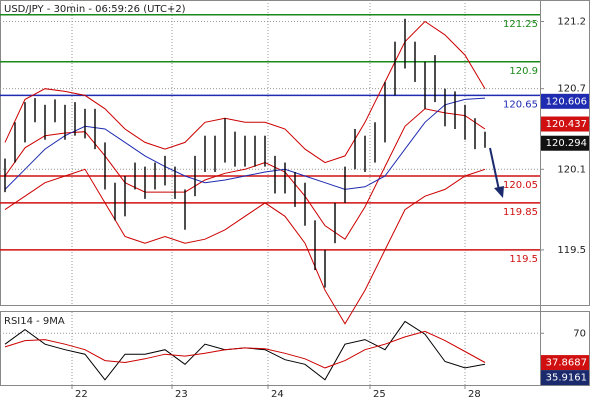 Image resolution: width=590 pixels, height=400 pixels. I want to click on price-marker-label: 120.606, so click(566, 101).